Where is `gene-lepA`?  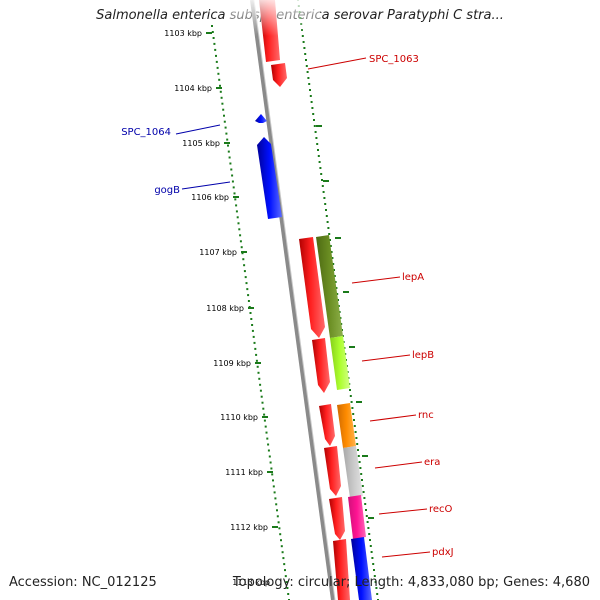
gene-lepA is located at coordinates (312, 287).